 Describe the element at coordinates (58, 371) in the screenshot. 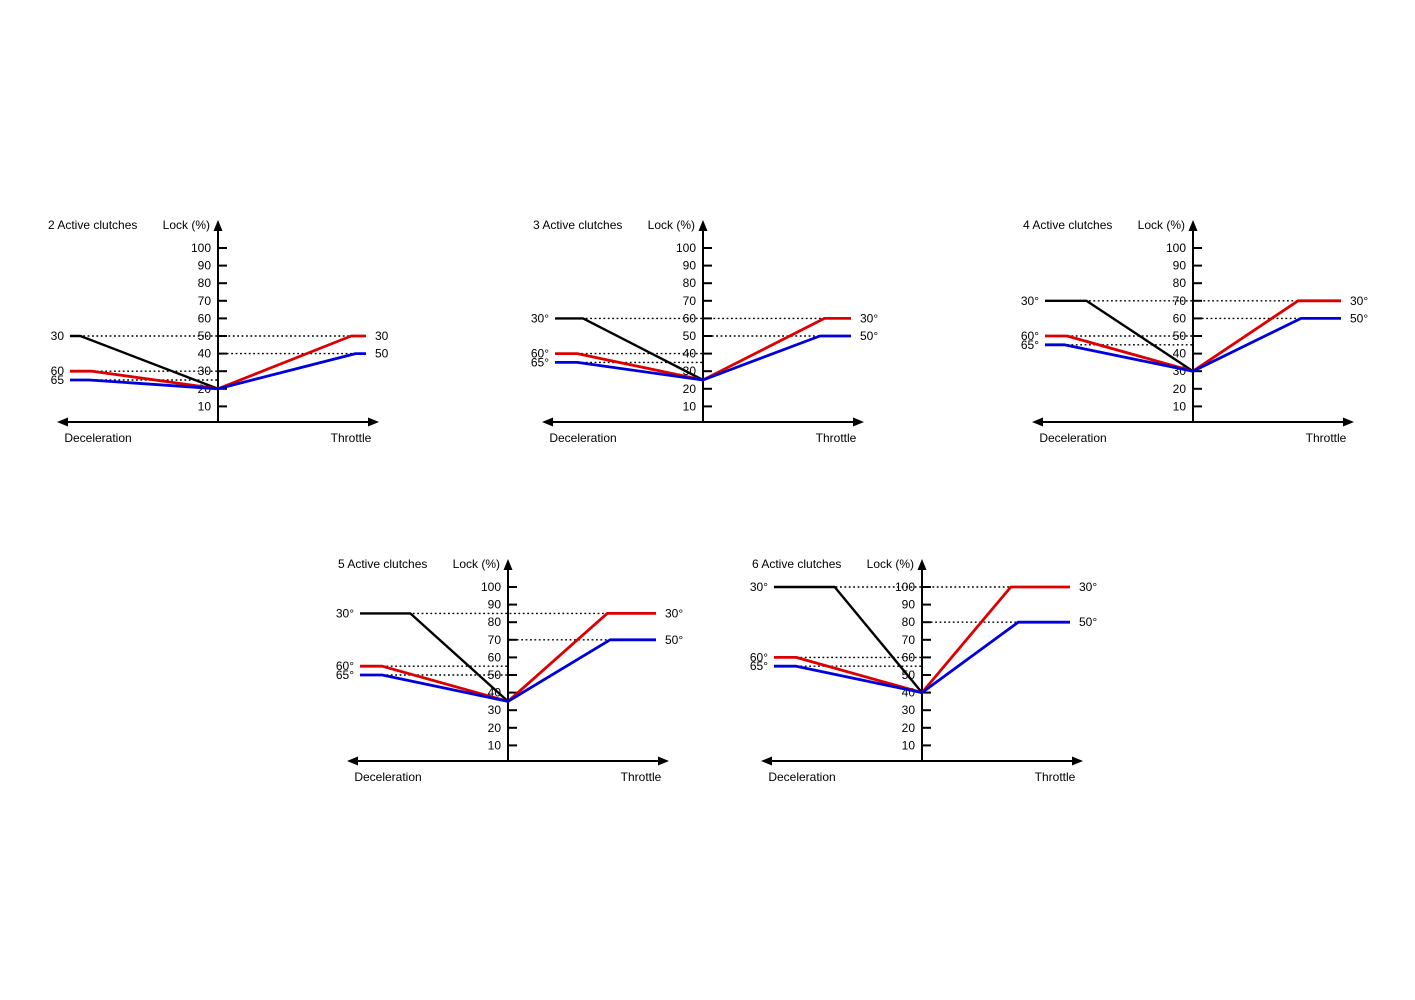

I see `series-left-label: 60` at that location.